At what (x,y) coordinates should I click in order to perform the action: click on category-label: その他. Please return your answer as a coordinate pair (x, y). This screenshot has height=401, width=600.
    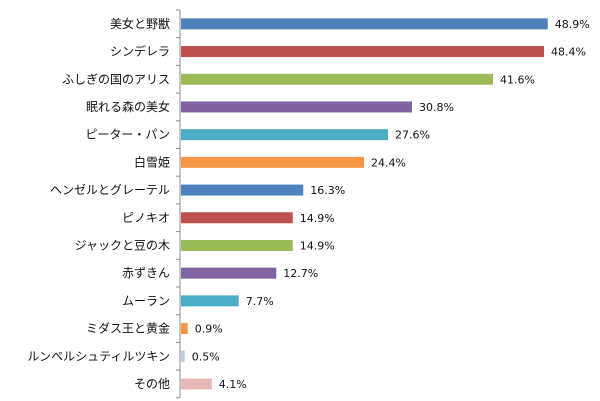
    Looking at the image, I should click on (152, 384).